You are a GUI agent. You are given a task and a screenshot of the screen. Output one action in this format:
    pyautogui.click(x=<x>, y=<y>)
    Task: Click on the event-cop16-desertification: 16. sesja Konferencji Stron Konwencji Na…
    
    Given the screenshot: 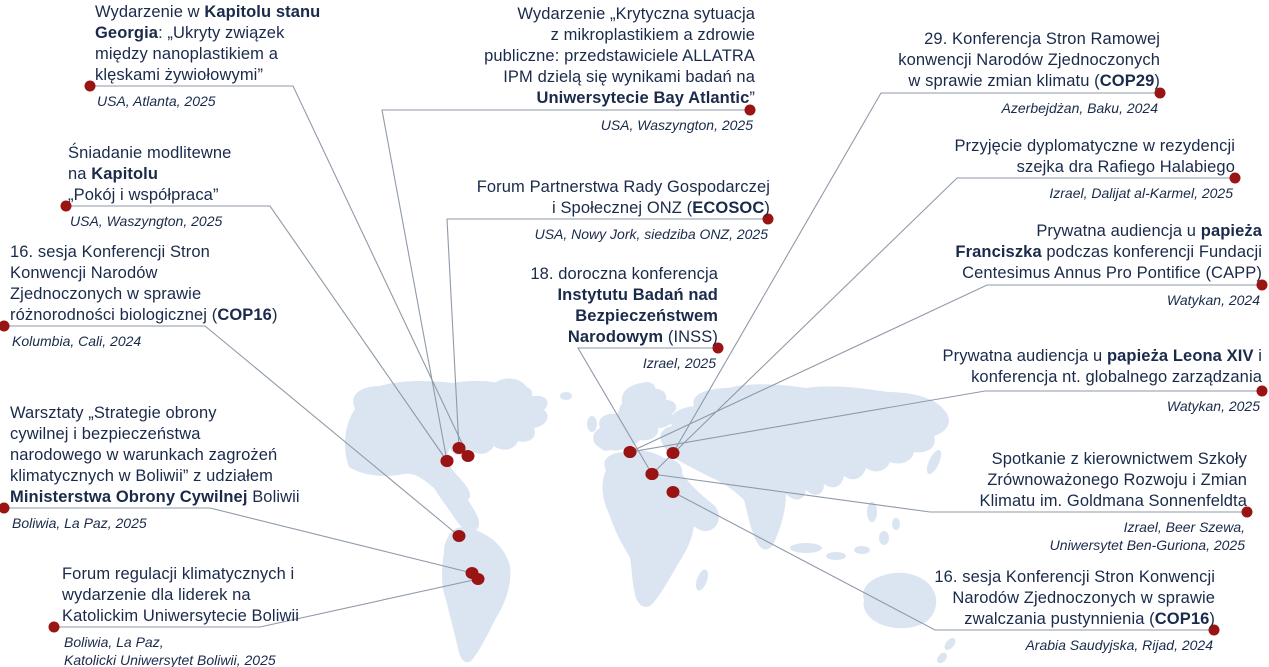 What is the action you would take?
    pyautogui.click(x=1035, y=610)
    